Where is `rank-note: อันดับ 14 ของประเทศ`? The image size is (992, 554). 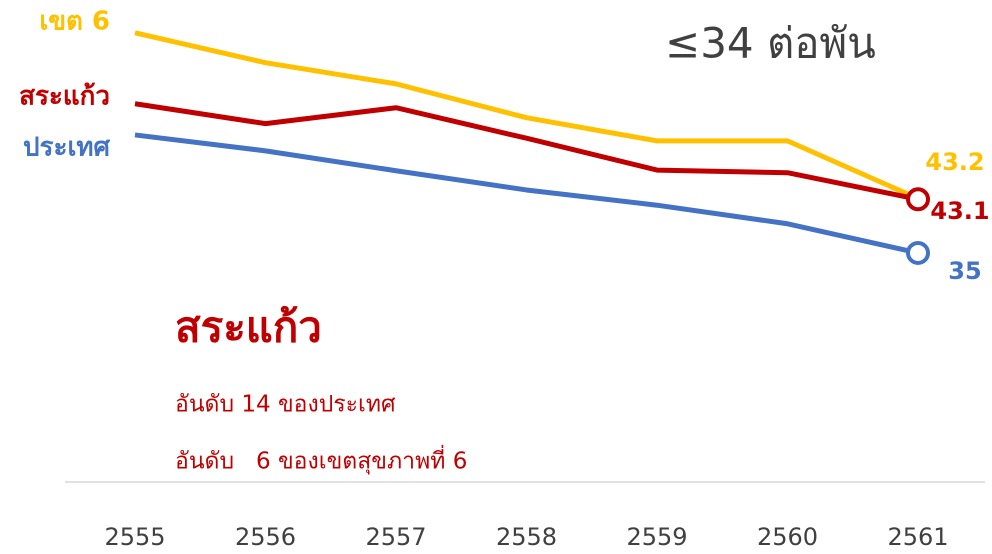 rank-note: อันดับ 14 ของประเทศ is located at coordinates (285, 405).